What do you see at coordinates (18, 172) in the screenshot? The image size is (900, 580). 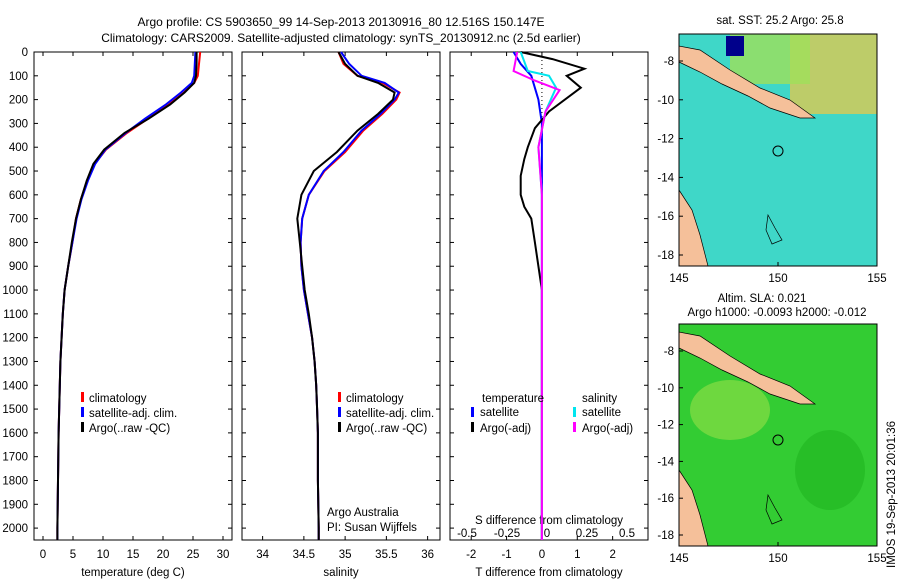 I see `depth-tick-label: 500` at bounding box center [18, 172].